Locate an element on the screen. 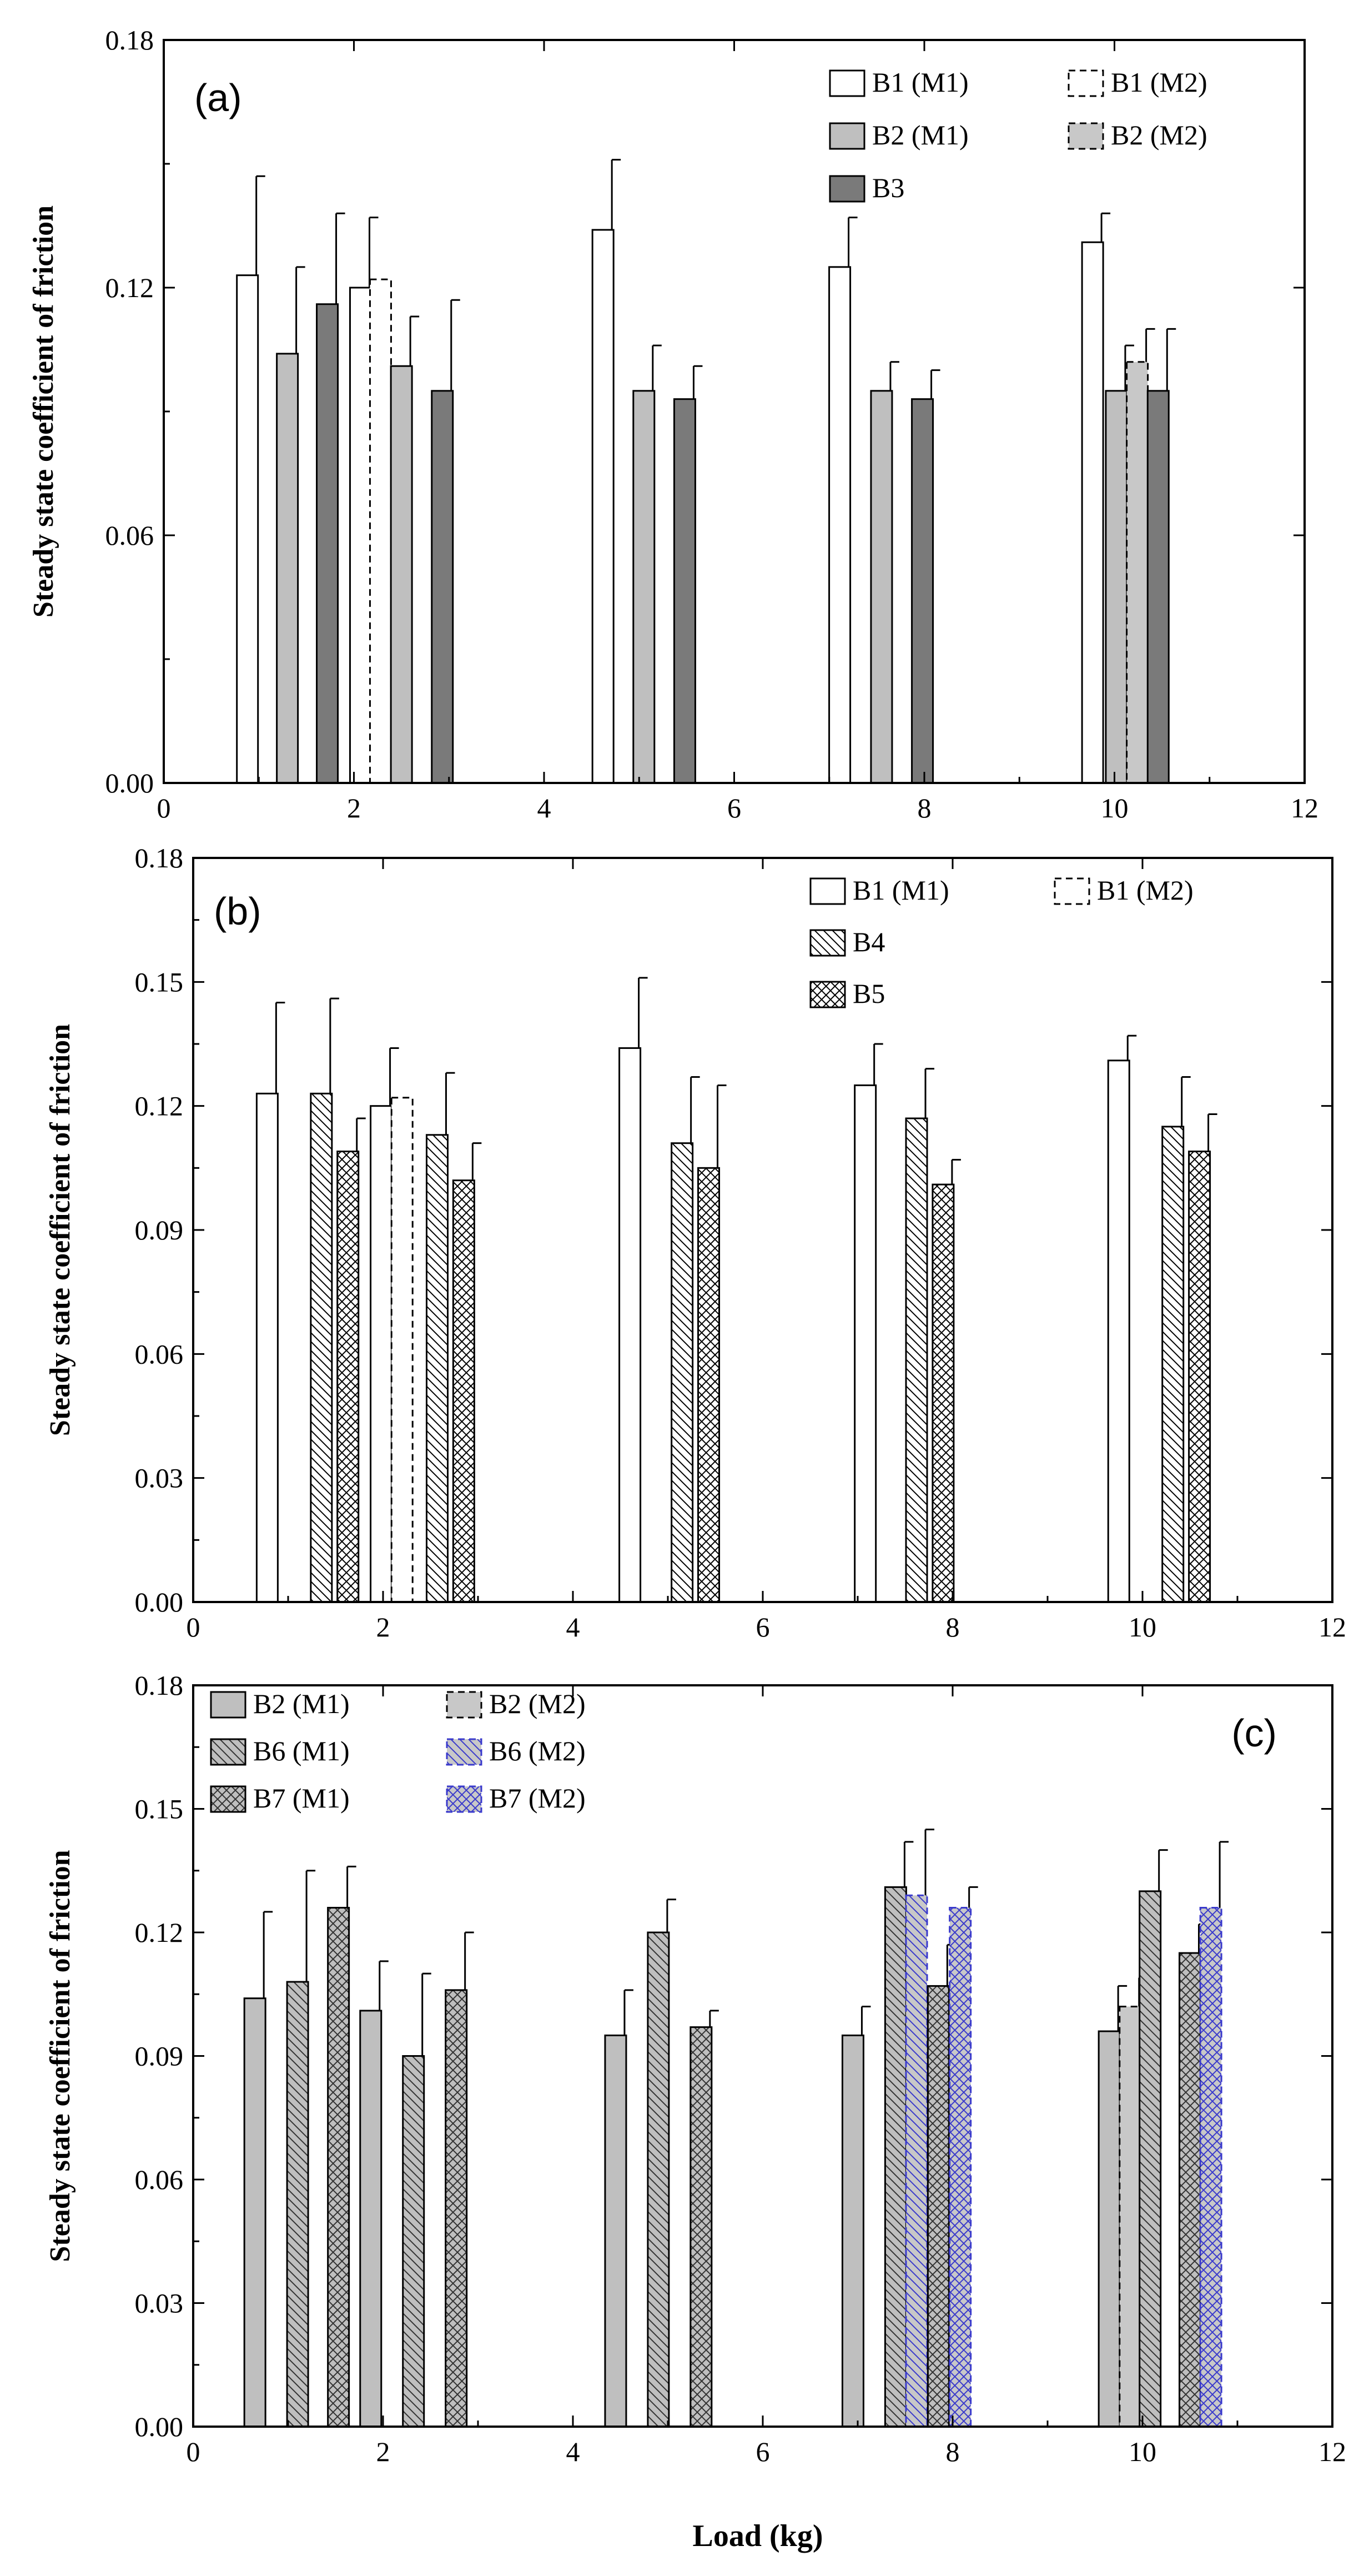 The image size is (1364, 2576). legend-label-b6-m2: B6 (M2) is located at coordinates (537, 1750).